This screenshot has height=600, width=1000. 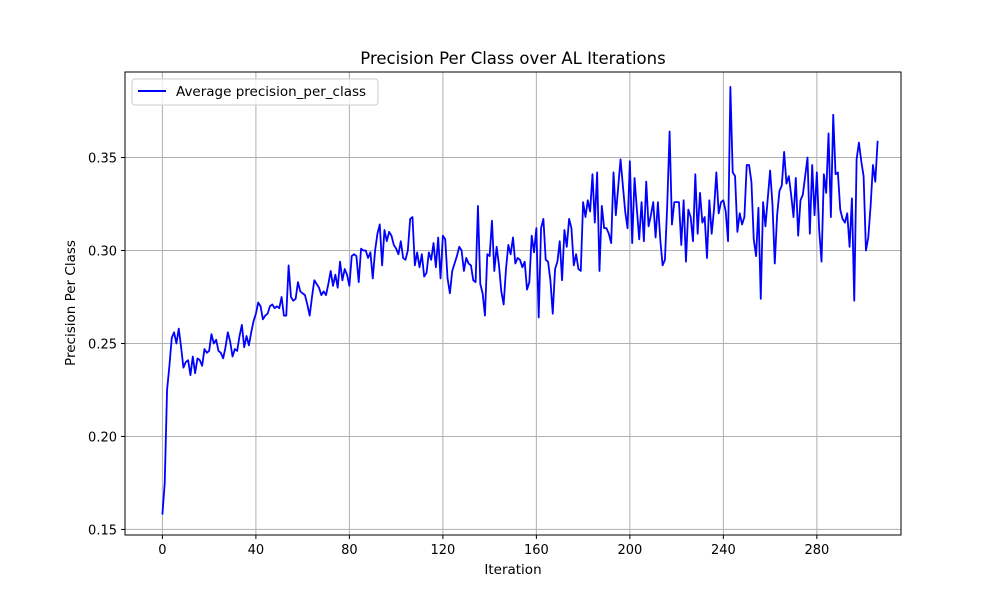 I want to click on x-axis-label: Iteration, so click(x=512, y=570).